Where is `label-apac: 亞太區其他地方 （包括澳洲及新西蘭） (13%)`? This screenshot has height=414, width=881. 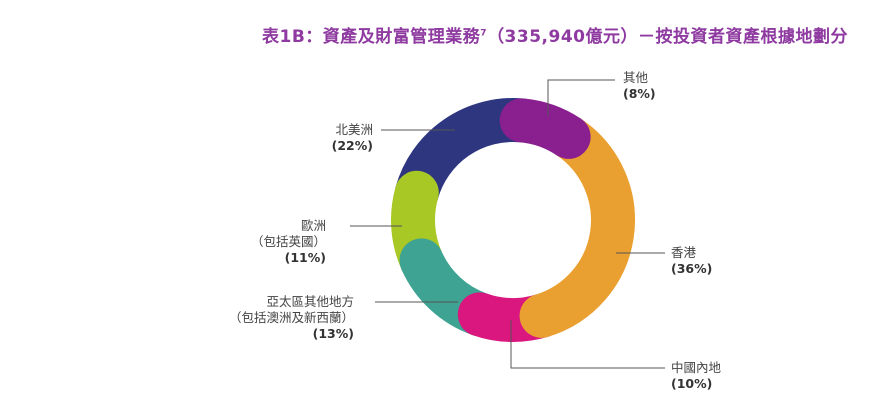 label-apac: 亞太區其他地方 （包括澳洲及新西蘭） (13%) is located at coordinates (291, 318).